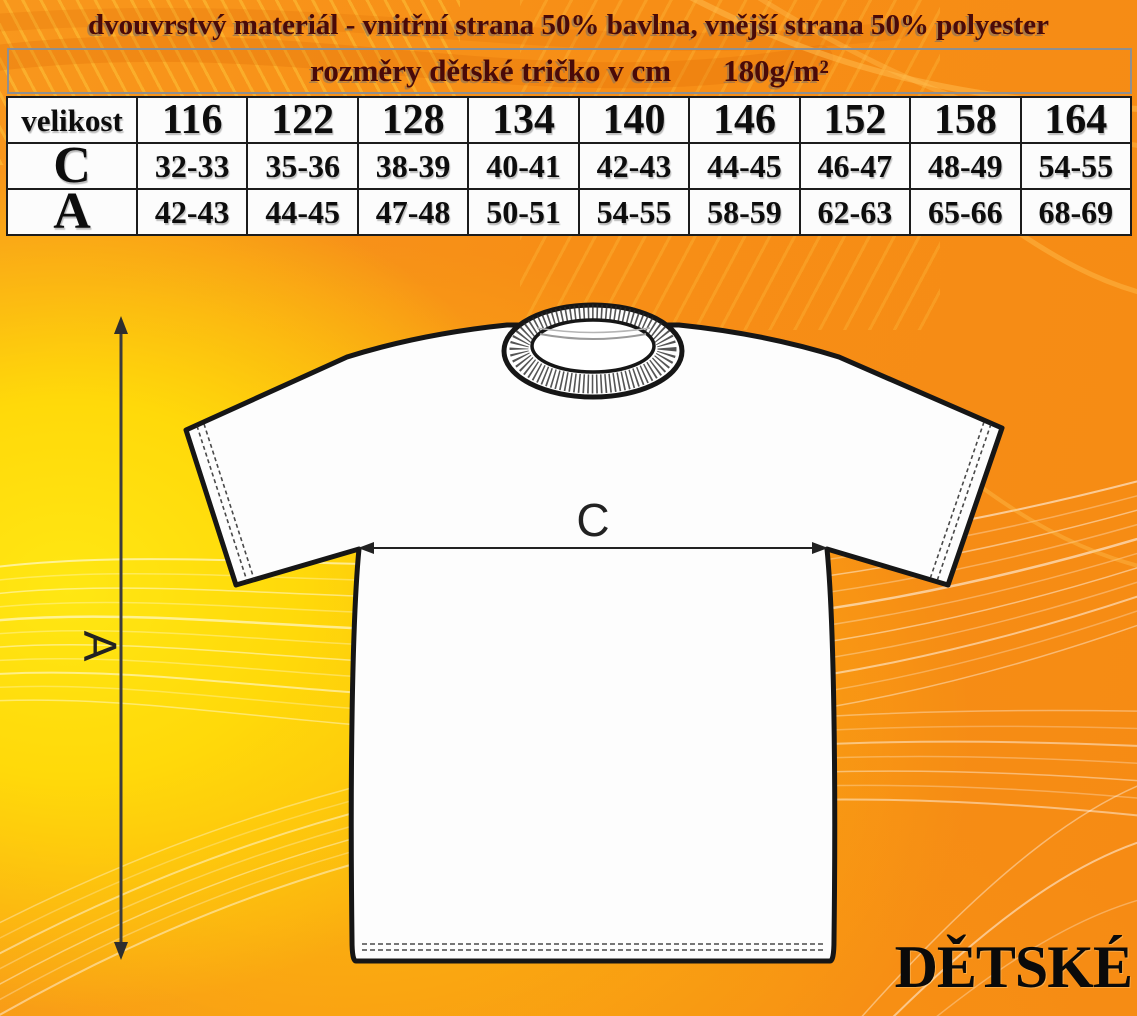 This screenshot has height=1016, width=1137. What do you see at coordinates (72, 120) in the screenshot?
I see `size-table-corner-label: velikost` at bounding box center [72, 120].